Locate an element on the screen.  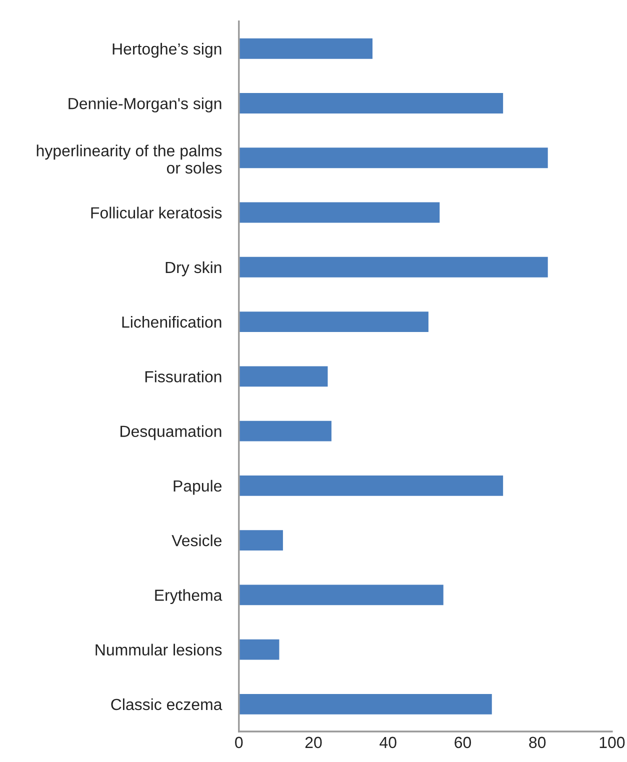
y-tick-label: Lichenification is located at coordinates (172, 322).